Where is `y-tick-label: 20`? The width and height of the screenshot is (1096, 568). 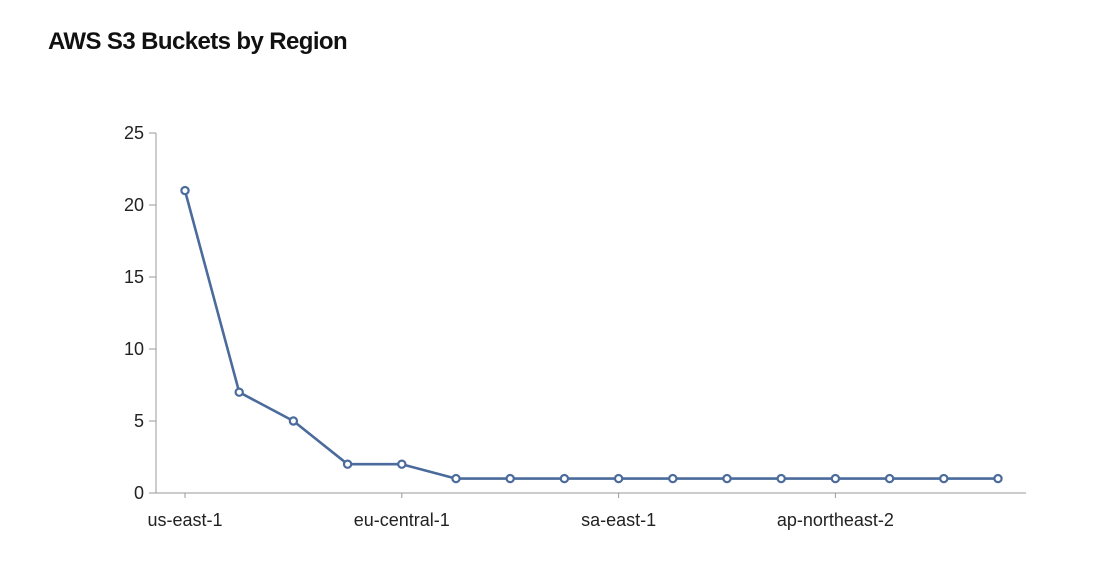 y-tick-label: 20 is located at coordinates (134, 205).